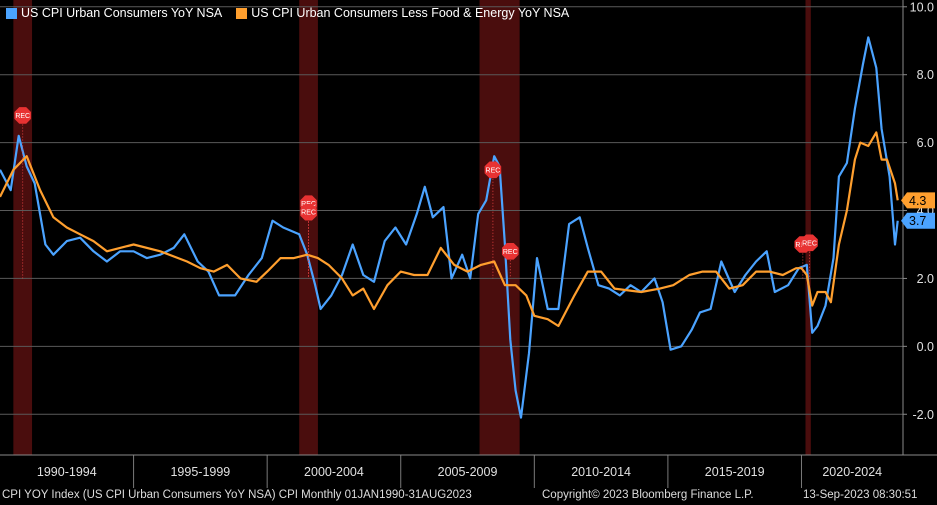 The image size is (937, 505). Describe the element at coordinates (918, 210) in the screenshot. I see `last-value-labels: 4.33.7` at that location.